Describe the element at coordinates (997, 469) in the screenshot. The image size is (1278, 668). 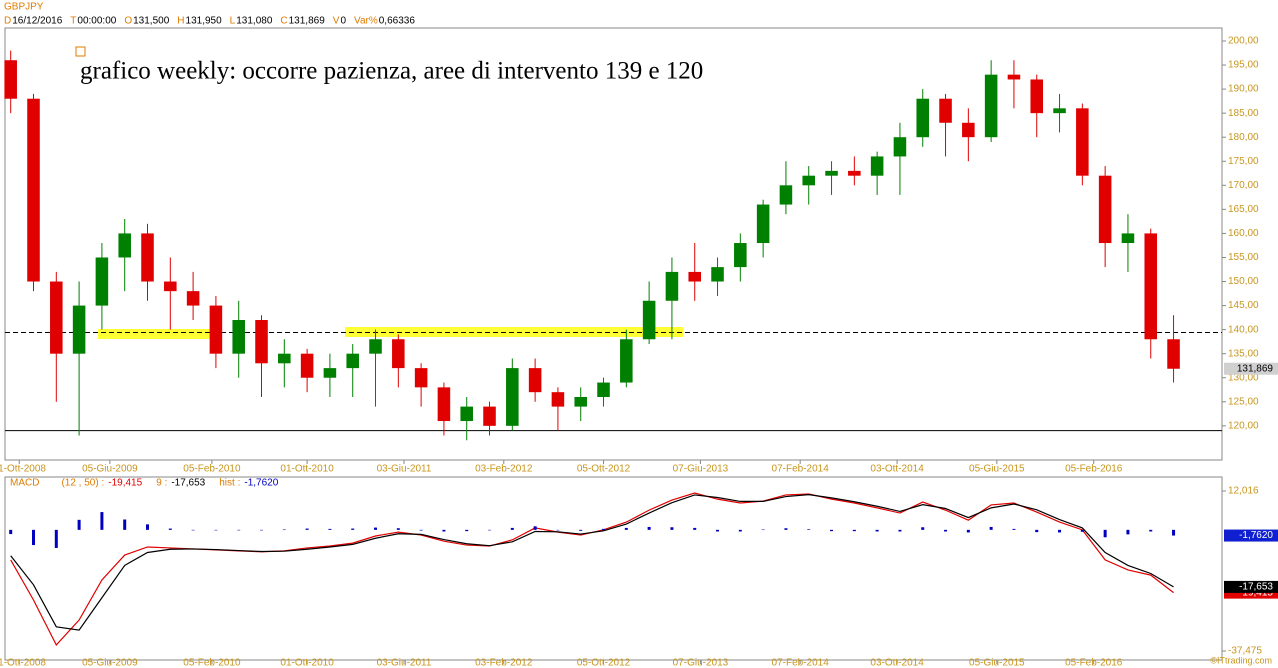
I see `x-tick-label: 05-Giu-2015` at that location.